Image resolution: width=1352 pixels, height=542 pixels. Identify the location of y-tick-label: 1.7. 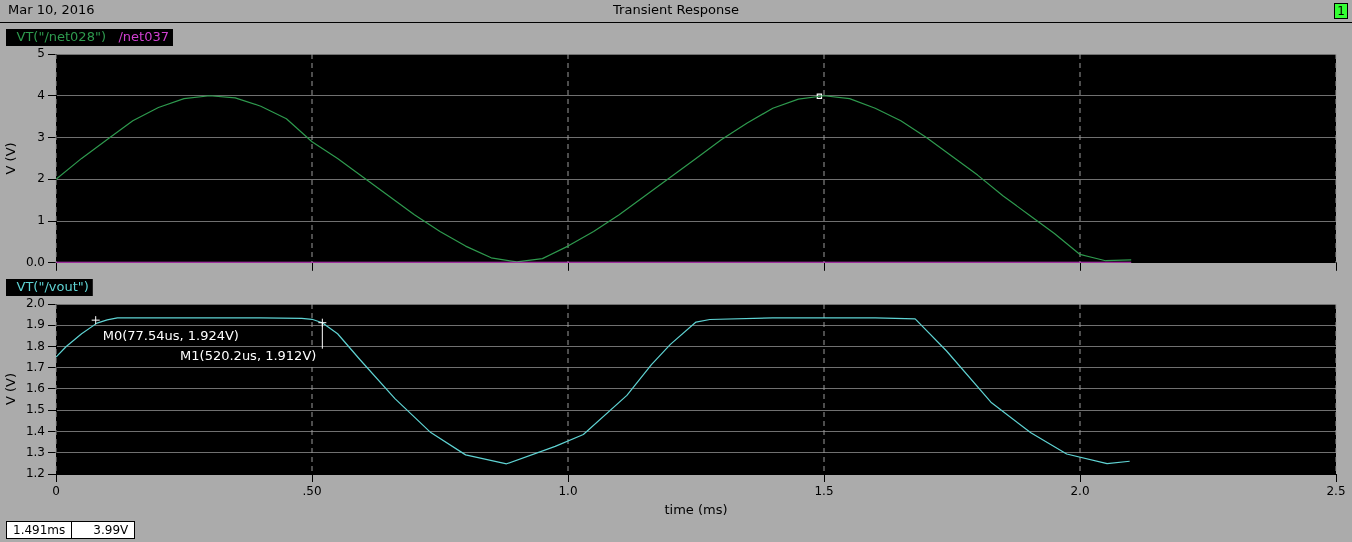
(35, 366).